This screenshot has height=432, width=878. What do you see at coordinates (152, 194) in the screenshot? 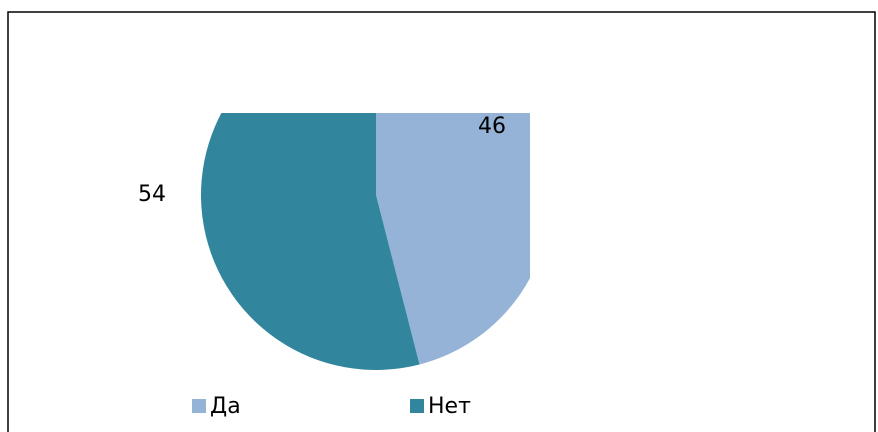
I see `data-label: 54` at bounding box center [152, 194].